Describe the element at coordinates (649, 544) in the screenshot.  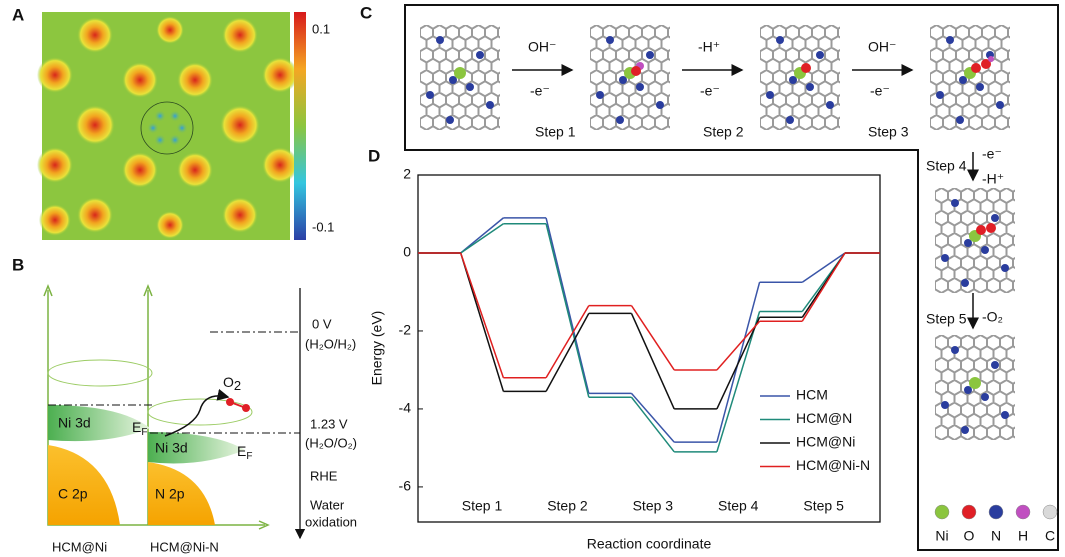
I see `x-axis-label: Reaction coordinate` at that location.